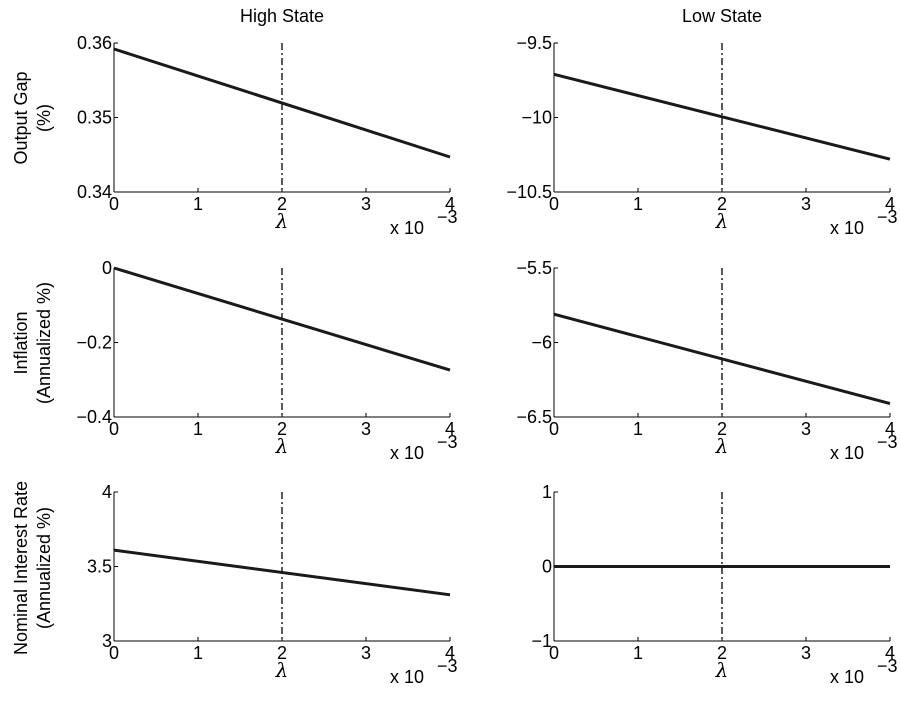 This screenshot has height=723, width=900. What do you see at coordinates (94, 343) in the screenshot?
I see `y-tick-label: −0.2` at bounding box center [94, 343].